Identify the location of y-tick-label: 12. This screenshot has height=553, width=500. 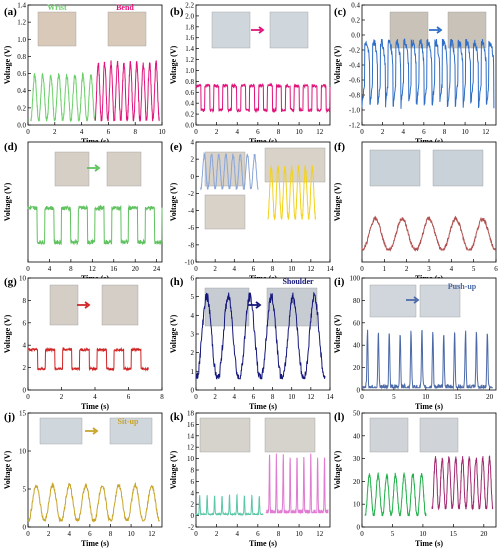
(191, 448).